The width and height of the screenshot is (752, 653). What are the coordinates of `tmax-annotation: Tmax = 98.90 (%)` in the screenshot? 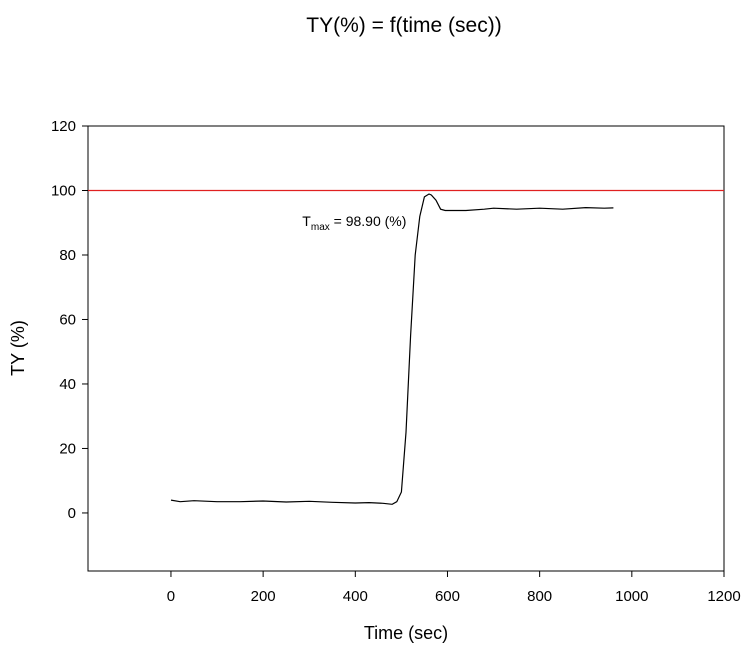 It's located at (354, 223).